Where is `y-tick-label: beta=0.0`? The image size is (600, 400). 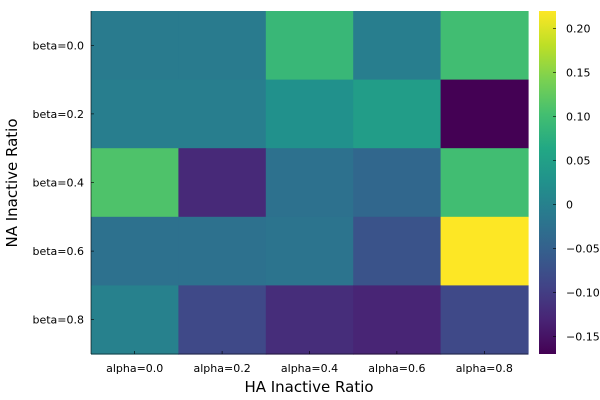
y-tick-label: beta=0.0 is located at coordinates (58, 45).